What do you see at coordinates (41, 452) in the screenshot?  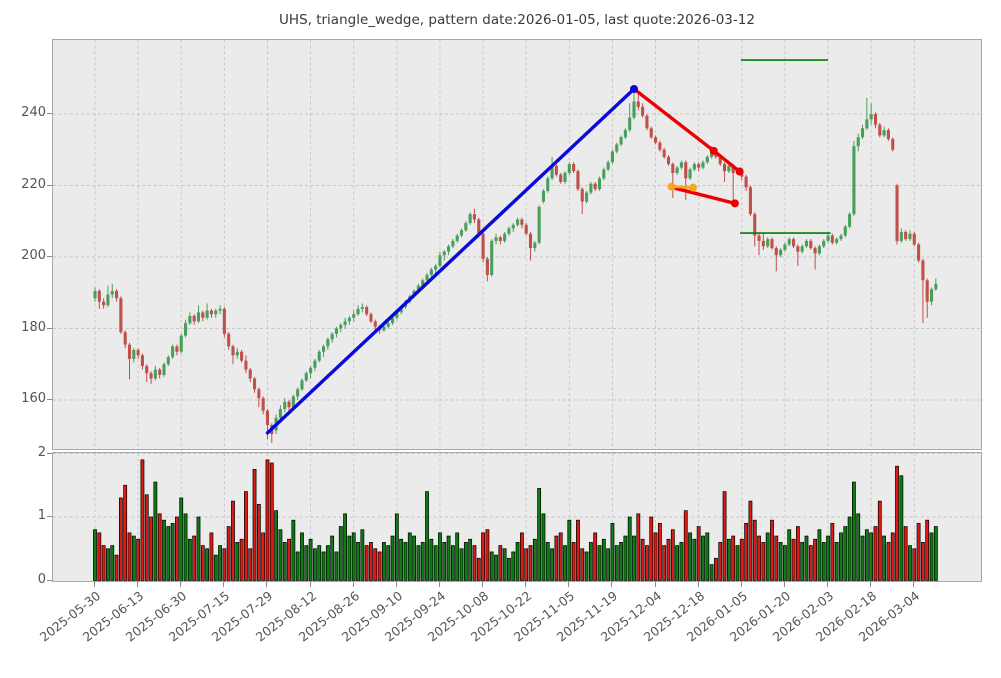 I see `volume-axis-tick-label: 2` at bounding box center [41, 452].